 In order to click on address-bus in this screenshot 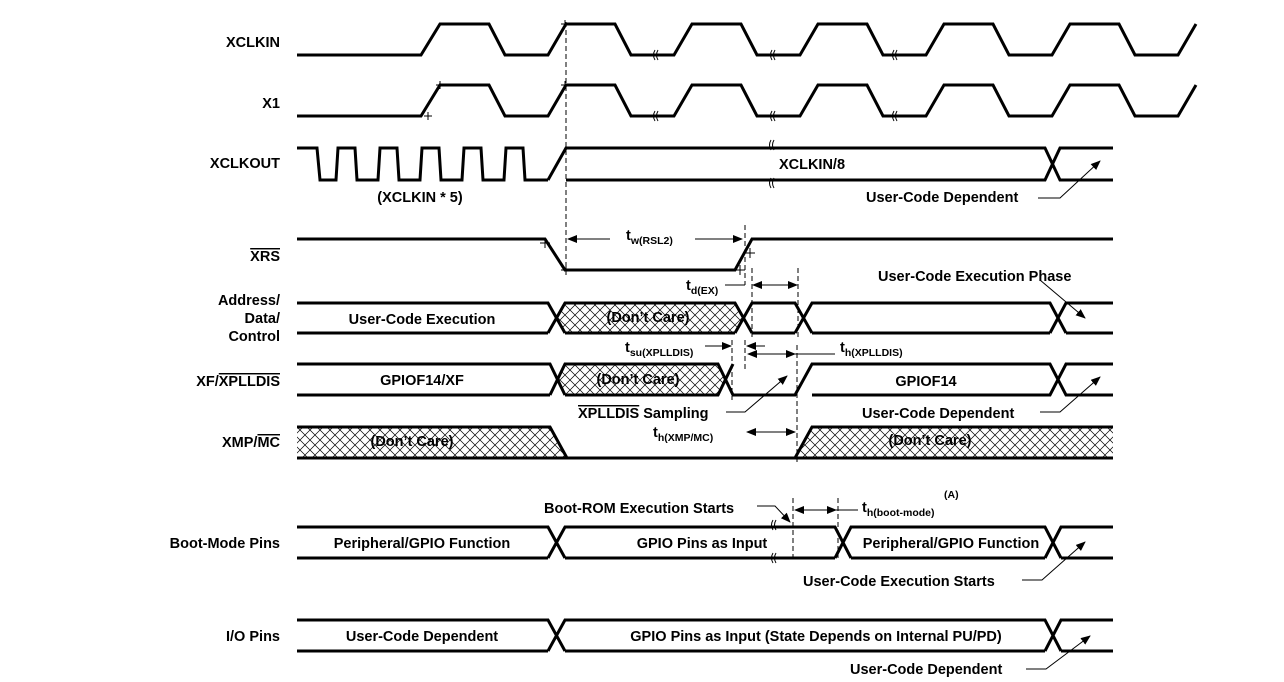, I will do `click(705, 317)`.